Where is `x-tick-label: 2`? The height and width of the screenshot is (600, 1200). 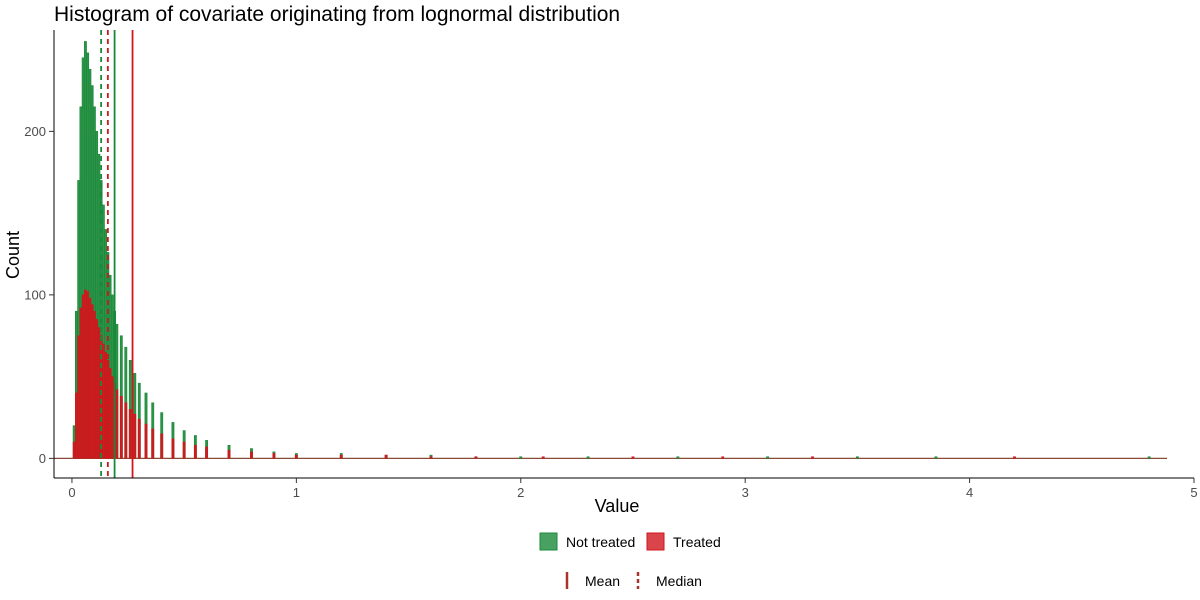
x-tick-label: 2 is located at coordinates (520, 492).